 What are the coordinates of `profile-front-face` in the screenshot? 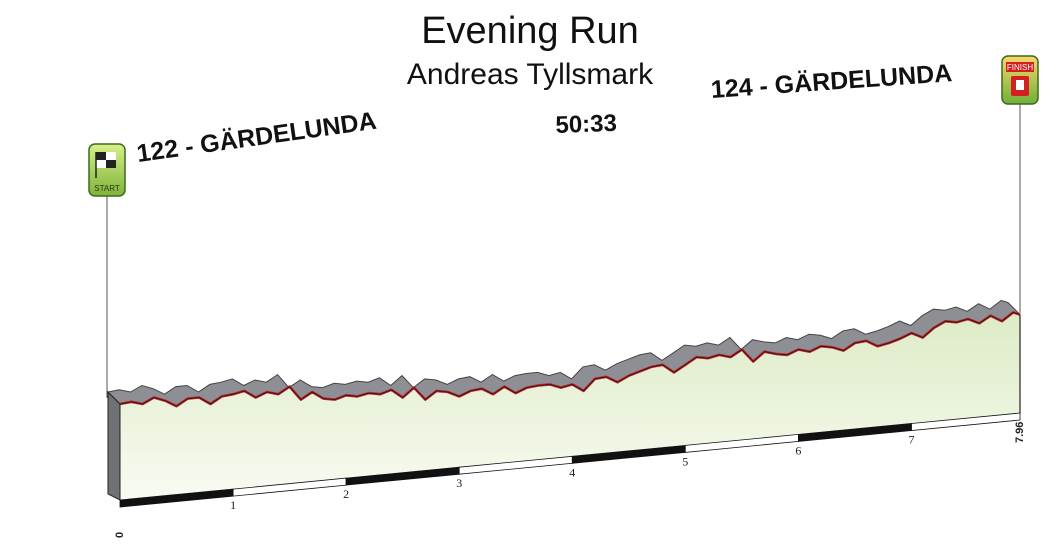 It's located at (114, 445).